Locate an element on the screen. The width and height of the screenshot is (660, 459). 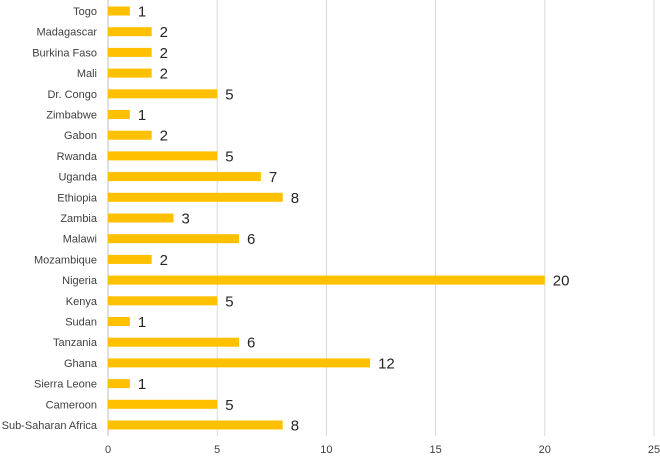
category-label: Sub-Saharan Africa is located at coordinates (50, 426).